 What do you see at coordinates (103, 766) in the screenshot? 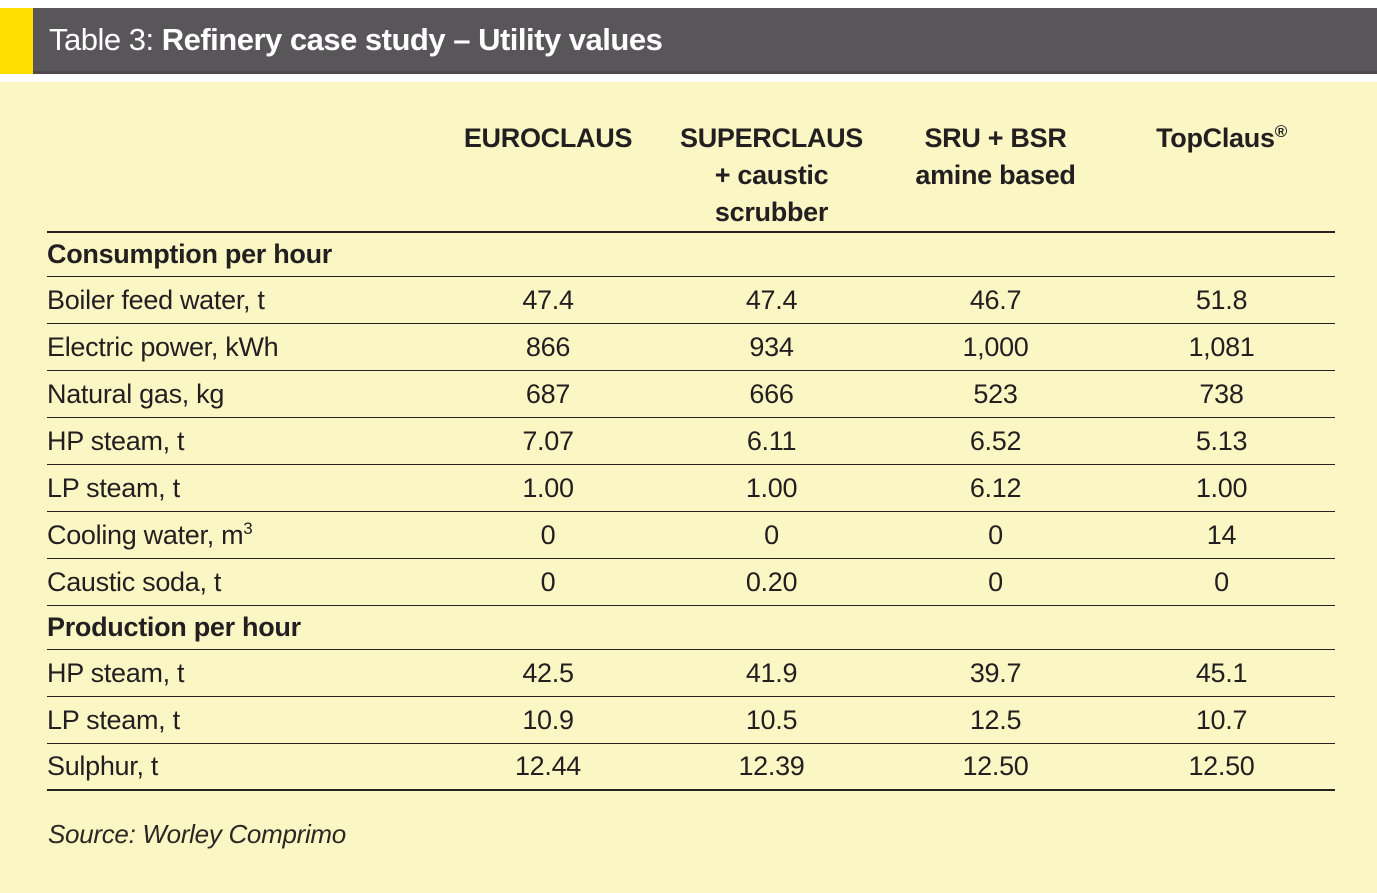
I see `row-label: Sulphur, t` at bounding box center [103, 766].